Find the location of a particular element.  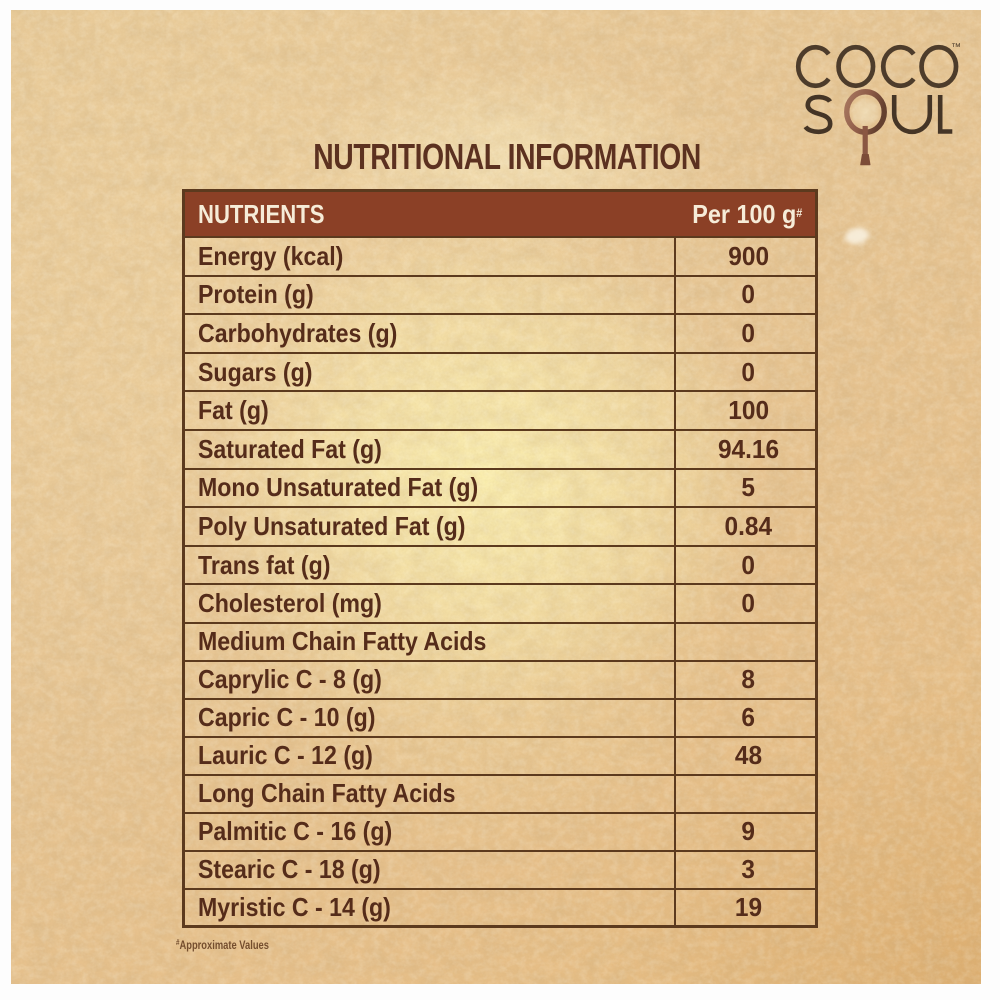

svg-text: ™ is located at coordinates (956, 47).